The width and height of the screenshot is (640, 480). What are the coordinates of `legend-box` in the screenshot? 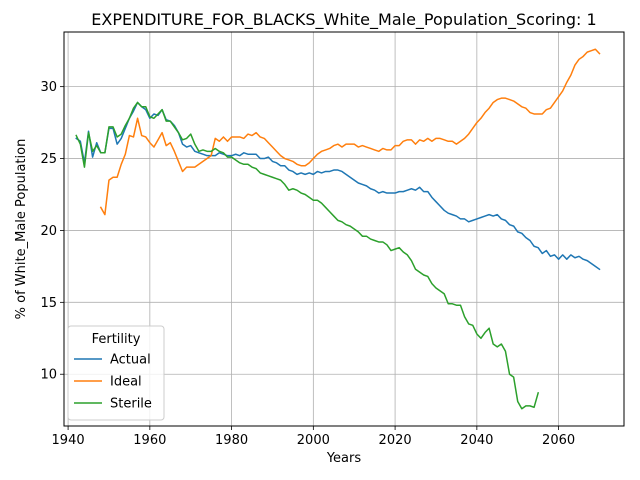 It's located at (116, 373).